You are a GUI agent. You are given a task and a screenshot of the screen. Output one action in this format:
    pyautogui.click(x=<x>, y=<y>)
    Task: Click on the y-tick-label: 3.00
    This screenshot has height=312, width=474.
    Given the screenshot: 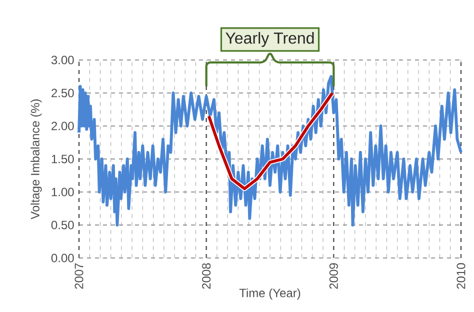 What is the action you would take?
    pyautogui.click(x=62, y=60)
    